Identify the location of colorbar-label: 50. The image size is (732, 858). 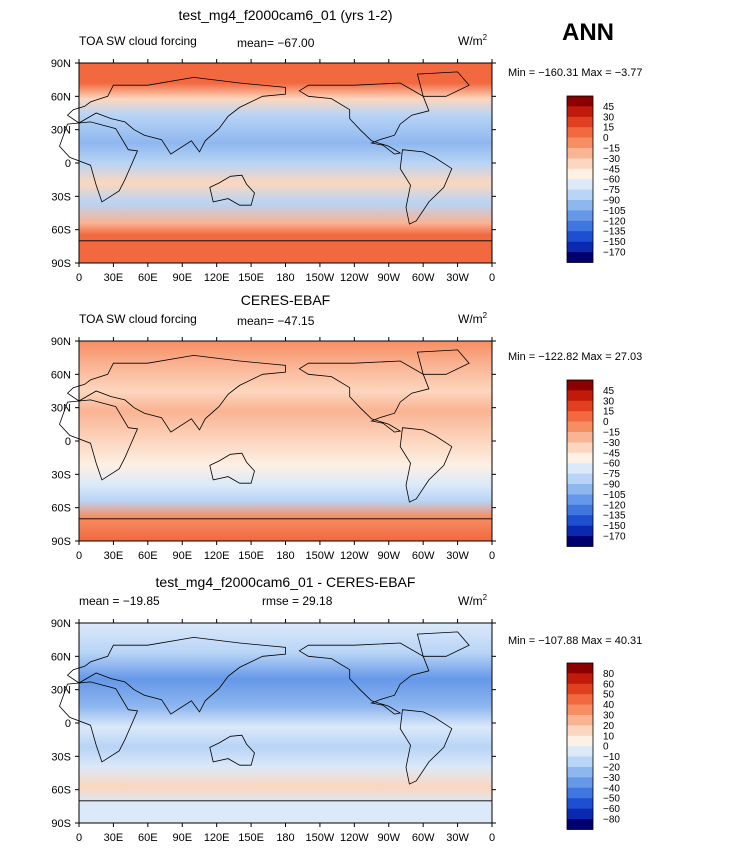
(609, 695).